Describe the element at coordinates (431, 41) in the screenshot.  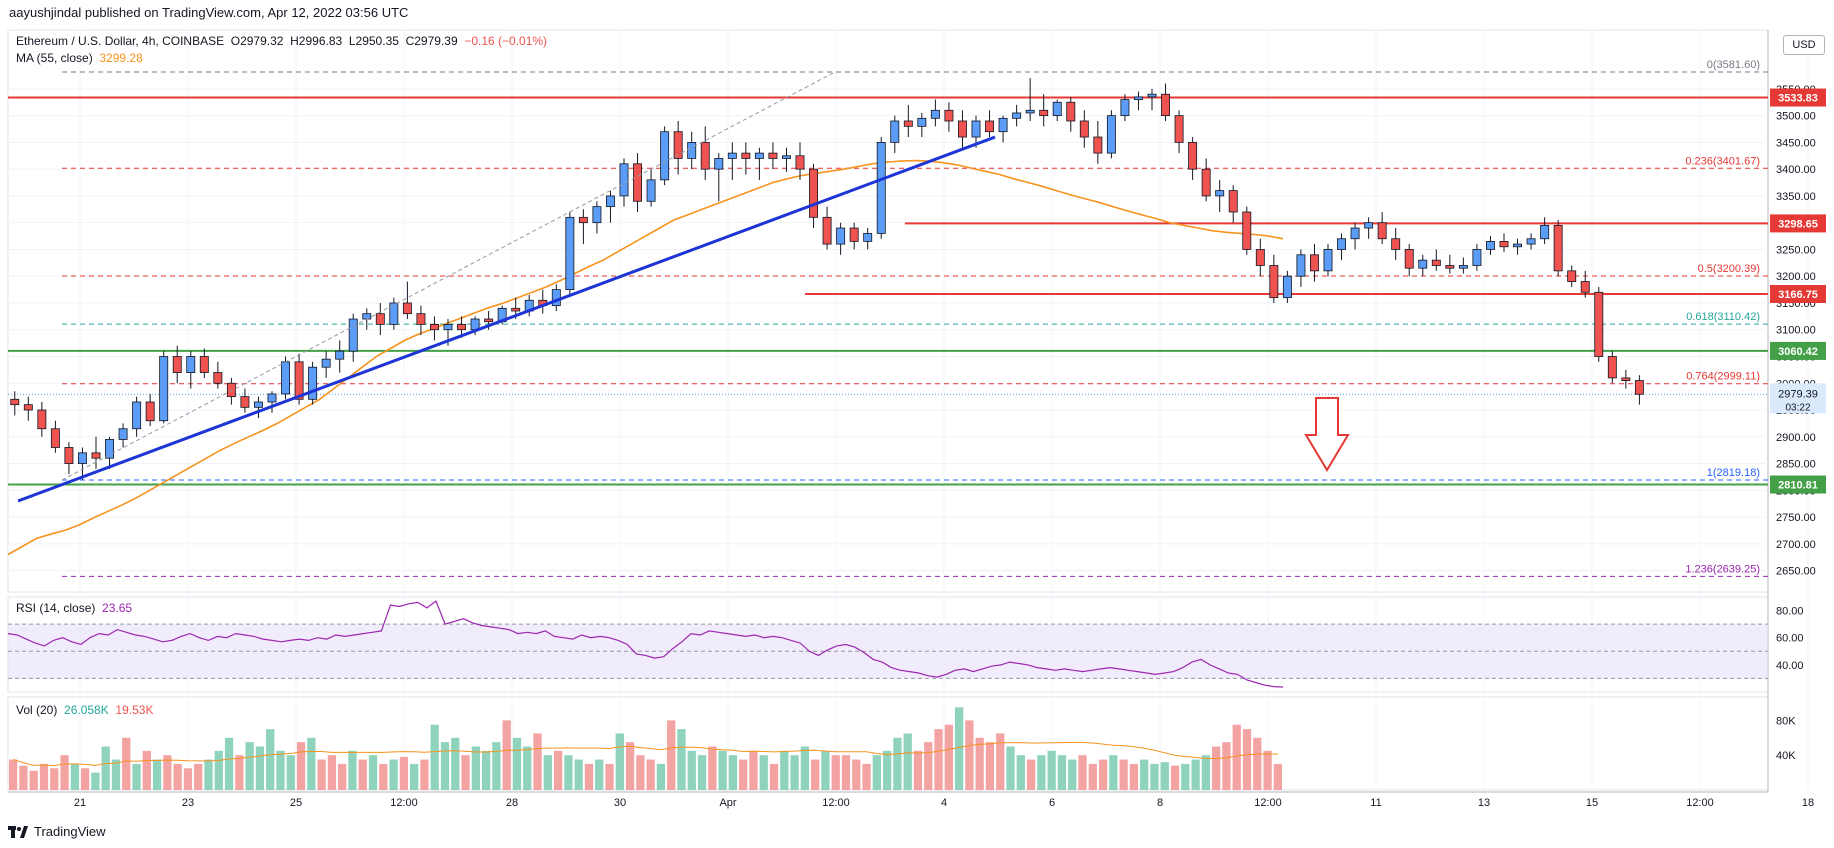
I see `close-value: C2979.39` at that location.